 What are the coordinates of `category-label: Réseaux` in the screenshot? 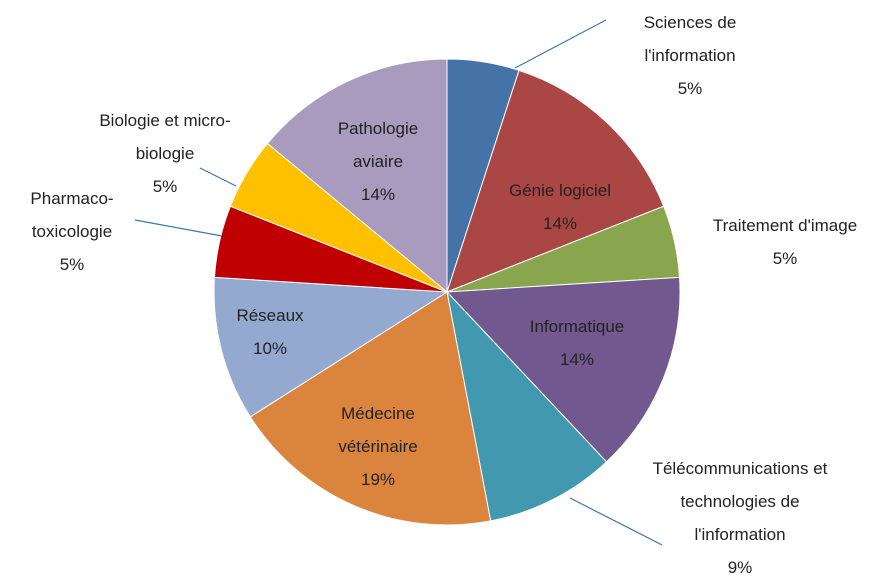 It's located at (270, 315).